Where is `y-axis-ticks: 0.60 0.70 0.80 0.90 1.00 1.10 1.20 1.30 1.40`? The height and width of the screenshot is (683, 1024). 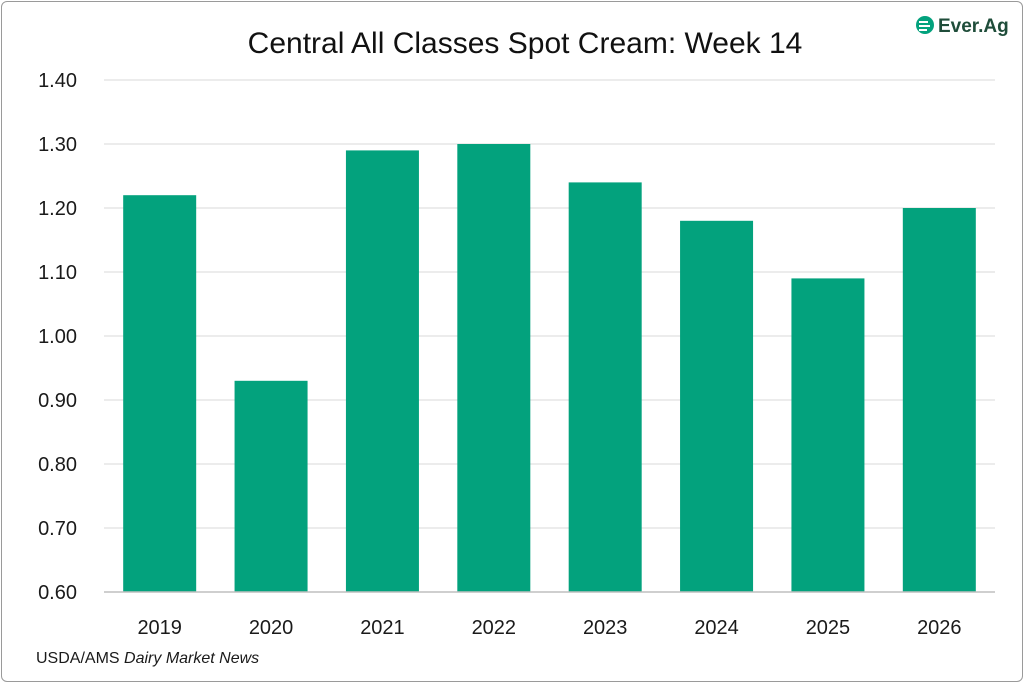 y-axis-ticks: 0.60 0.70 0.80 0.90 1.00 1.10 1.20 1.30 1.40 is located at coordinates (57, 337).